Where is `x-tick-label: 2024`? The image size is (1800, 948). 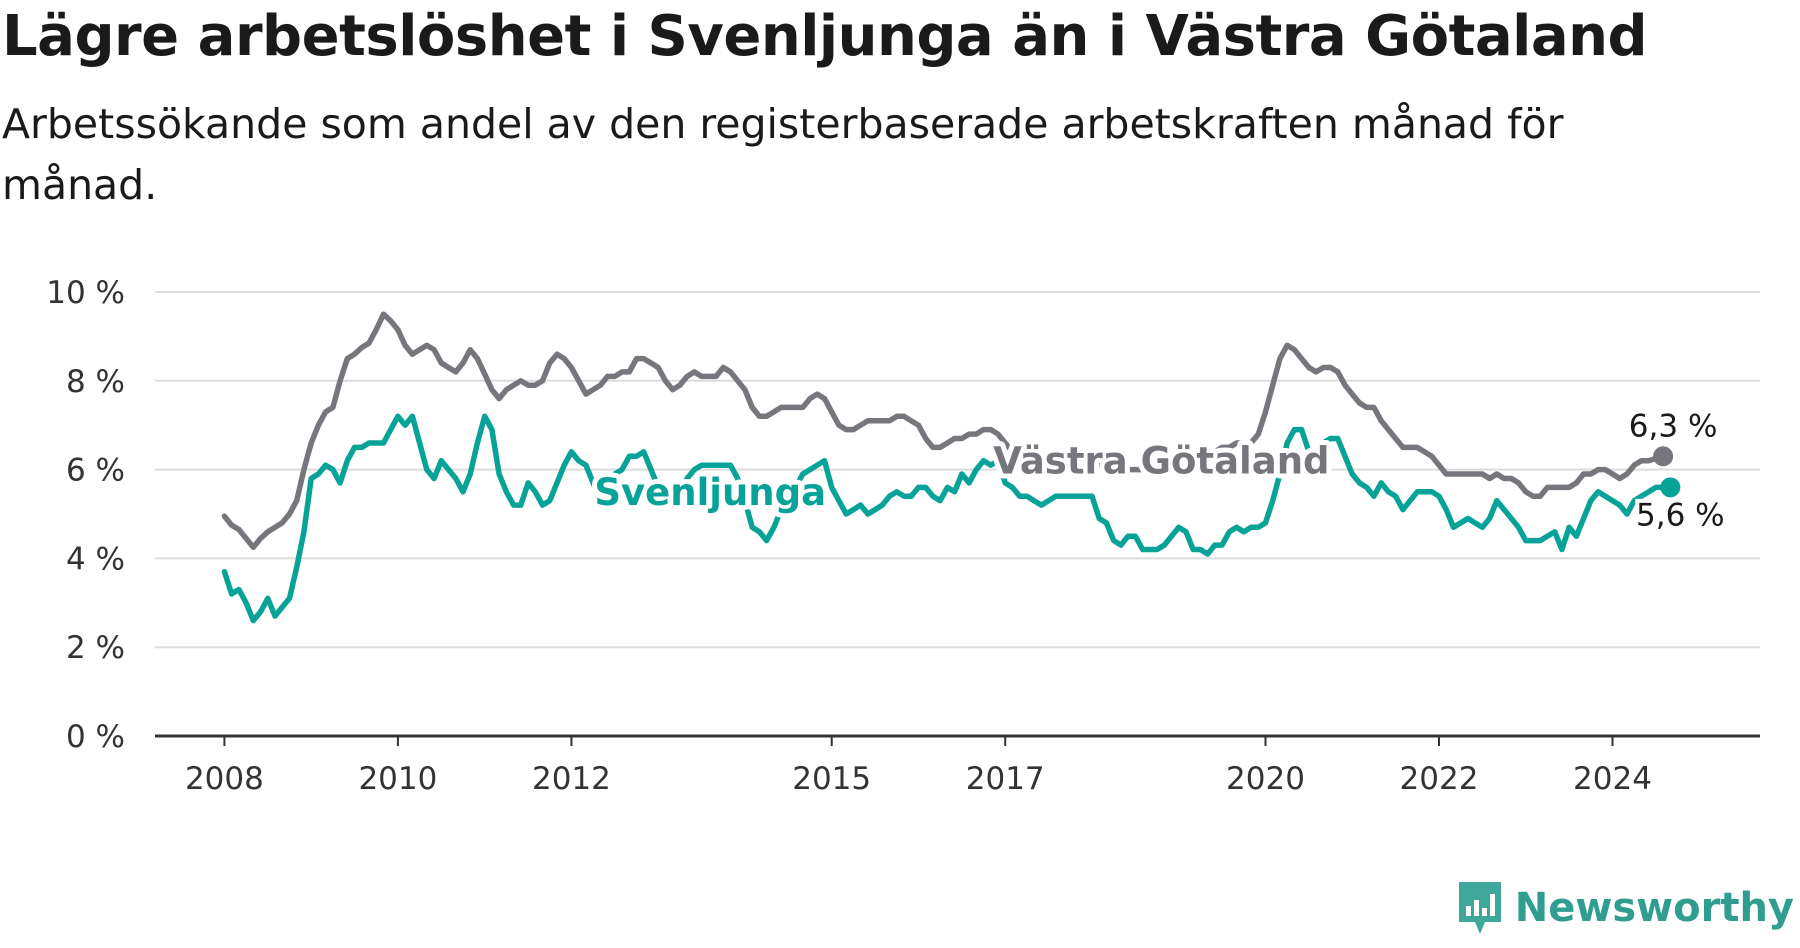 x-tick-label: 2024 is located at coordinates (1612, 779).